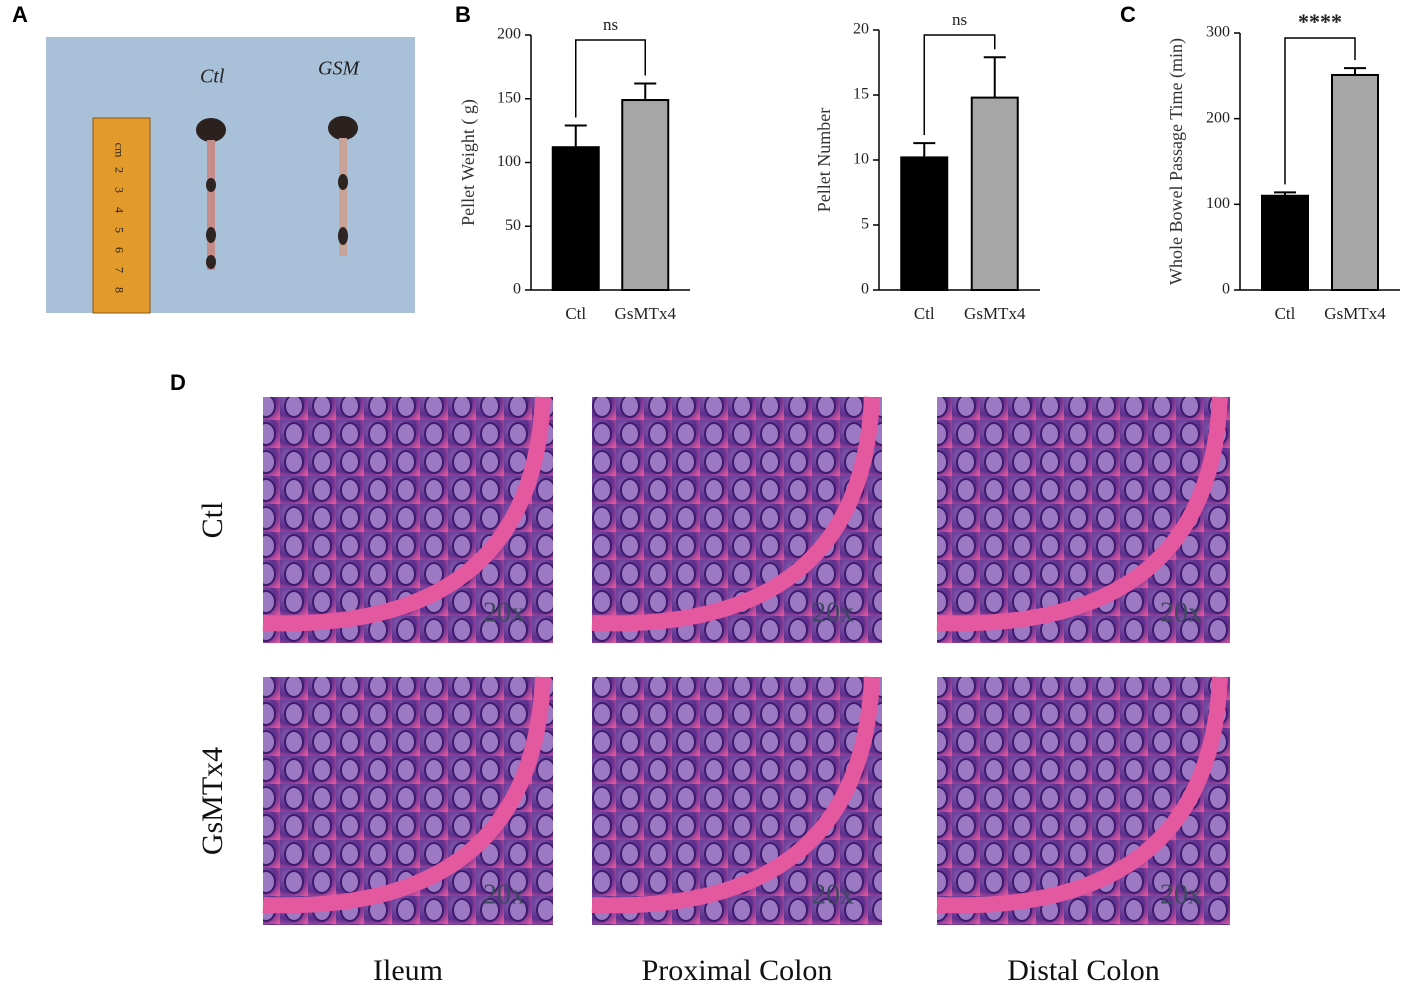  Describe the element at coordinates (1128, 14) in the screenshot. I see `panel-label: C` at that location.